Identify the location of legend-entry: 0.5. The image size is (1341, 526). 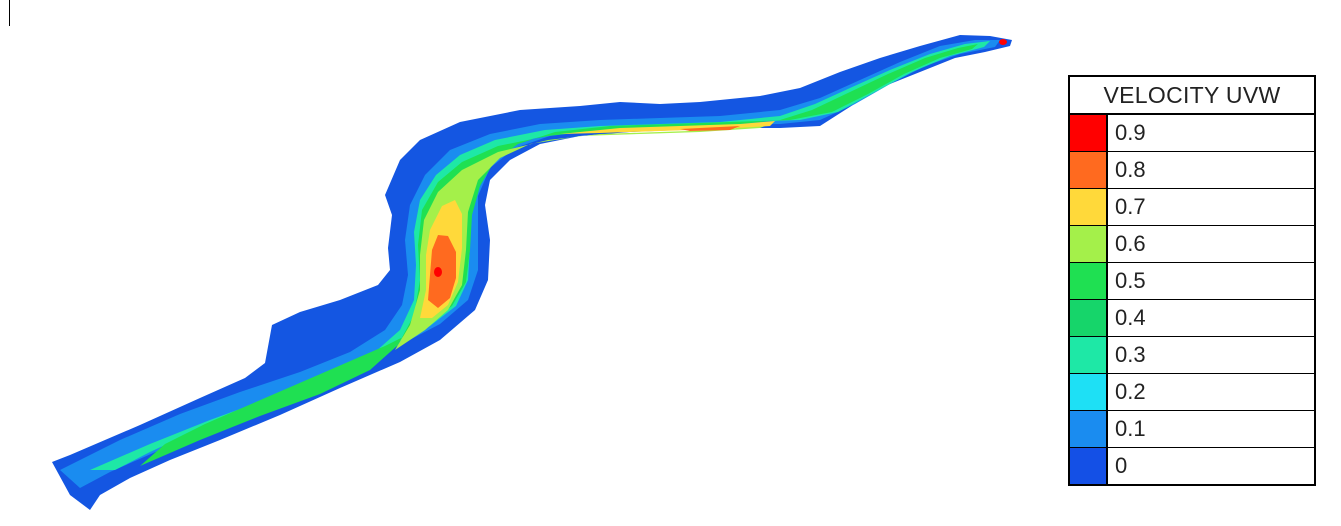
(1192, 281).